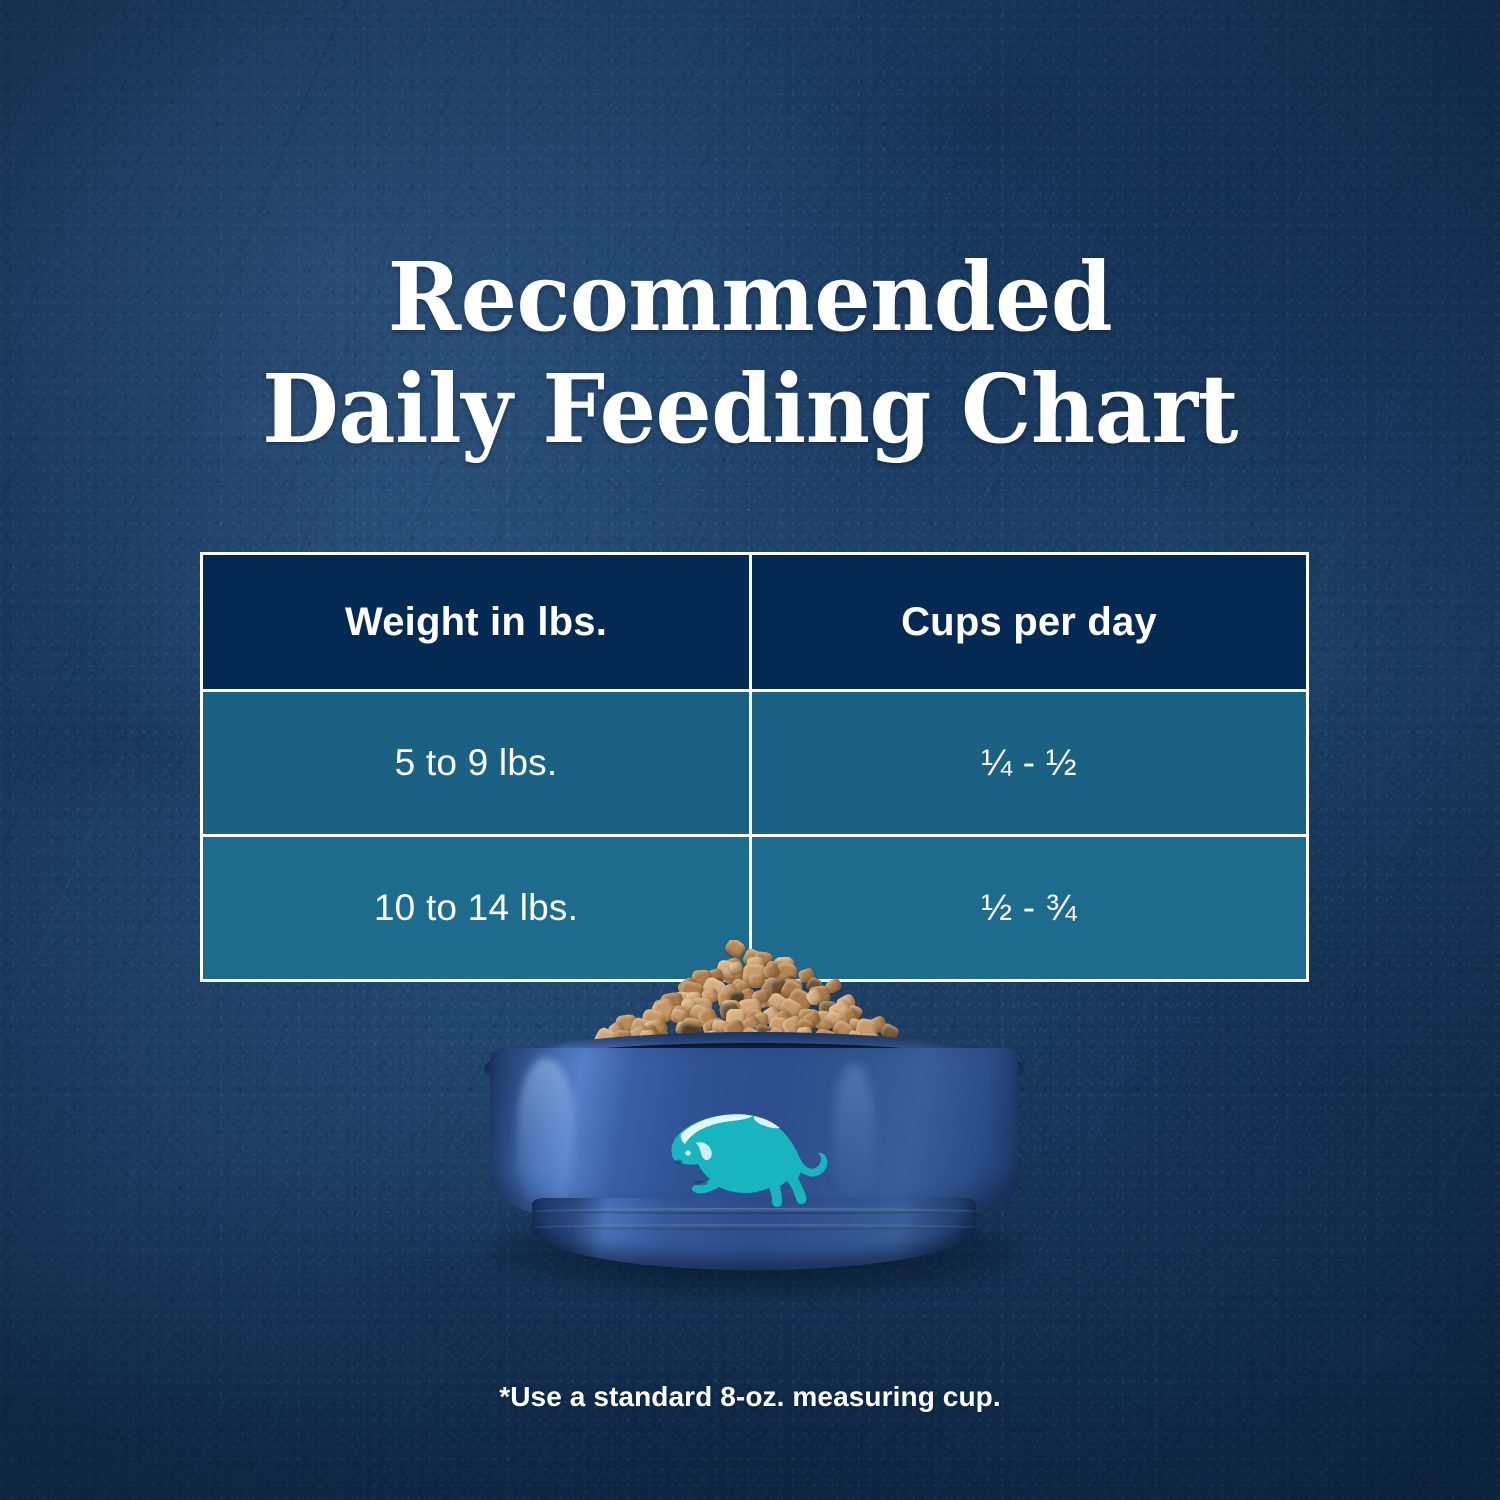 Image resolution: width=1500 pixels, height=1500 pixels. Describe the element at coordinates (749, 1160) in the screenshot. I see `bison-icon` at that location.